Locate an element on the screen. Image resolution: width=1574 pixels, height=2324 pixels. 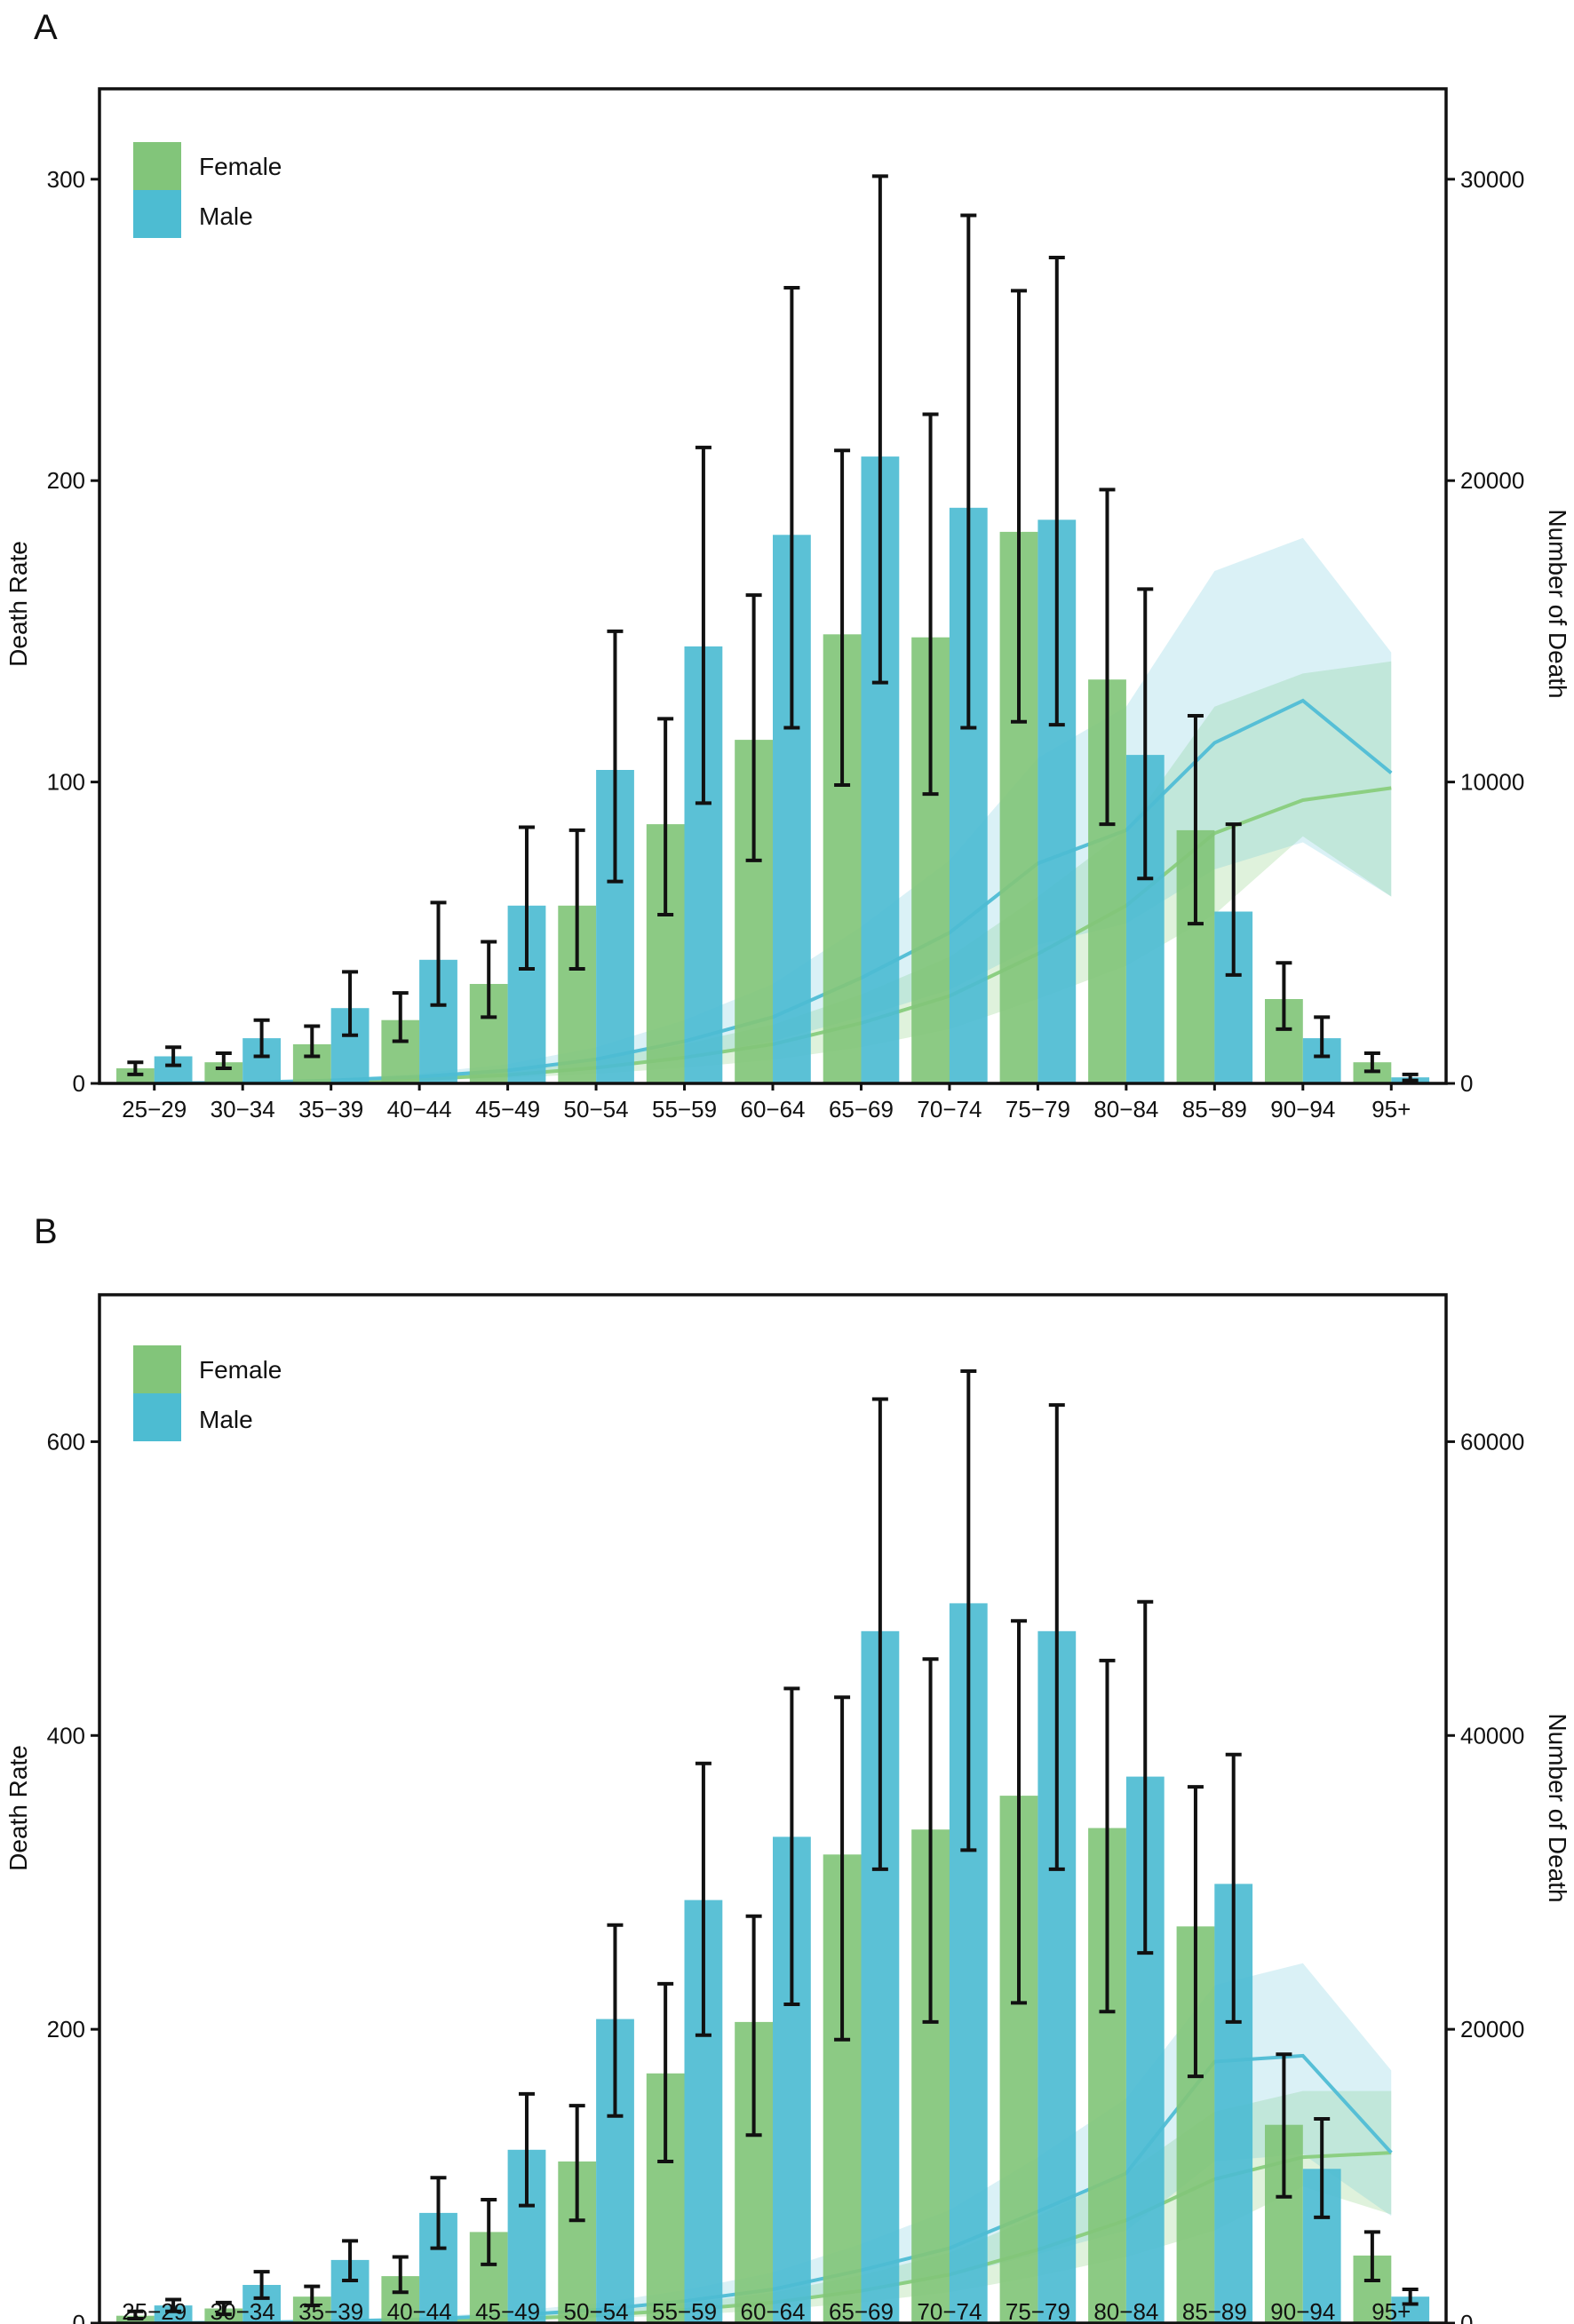
x-tick-label: 50−54 is located at coordinates (596, 1109).